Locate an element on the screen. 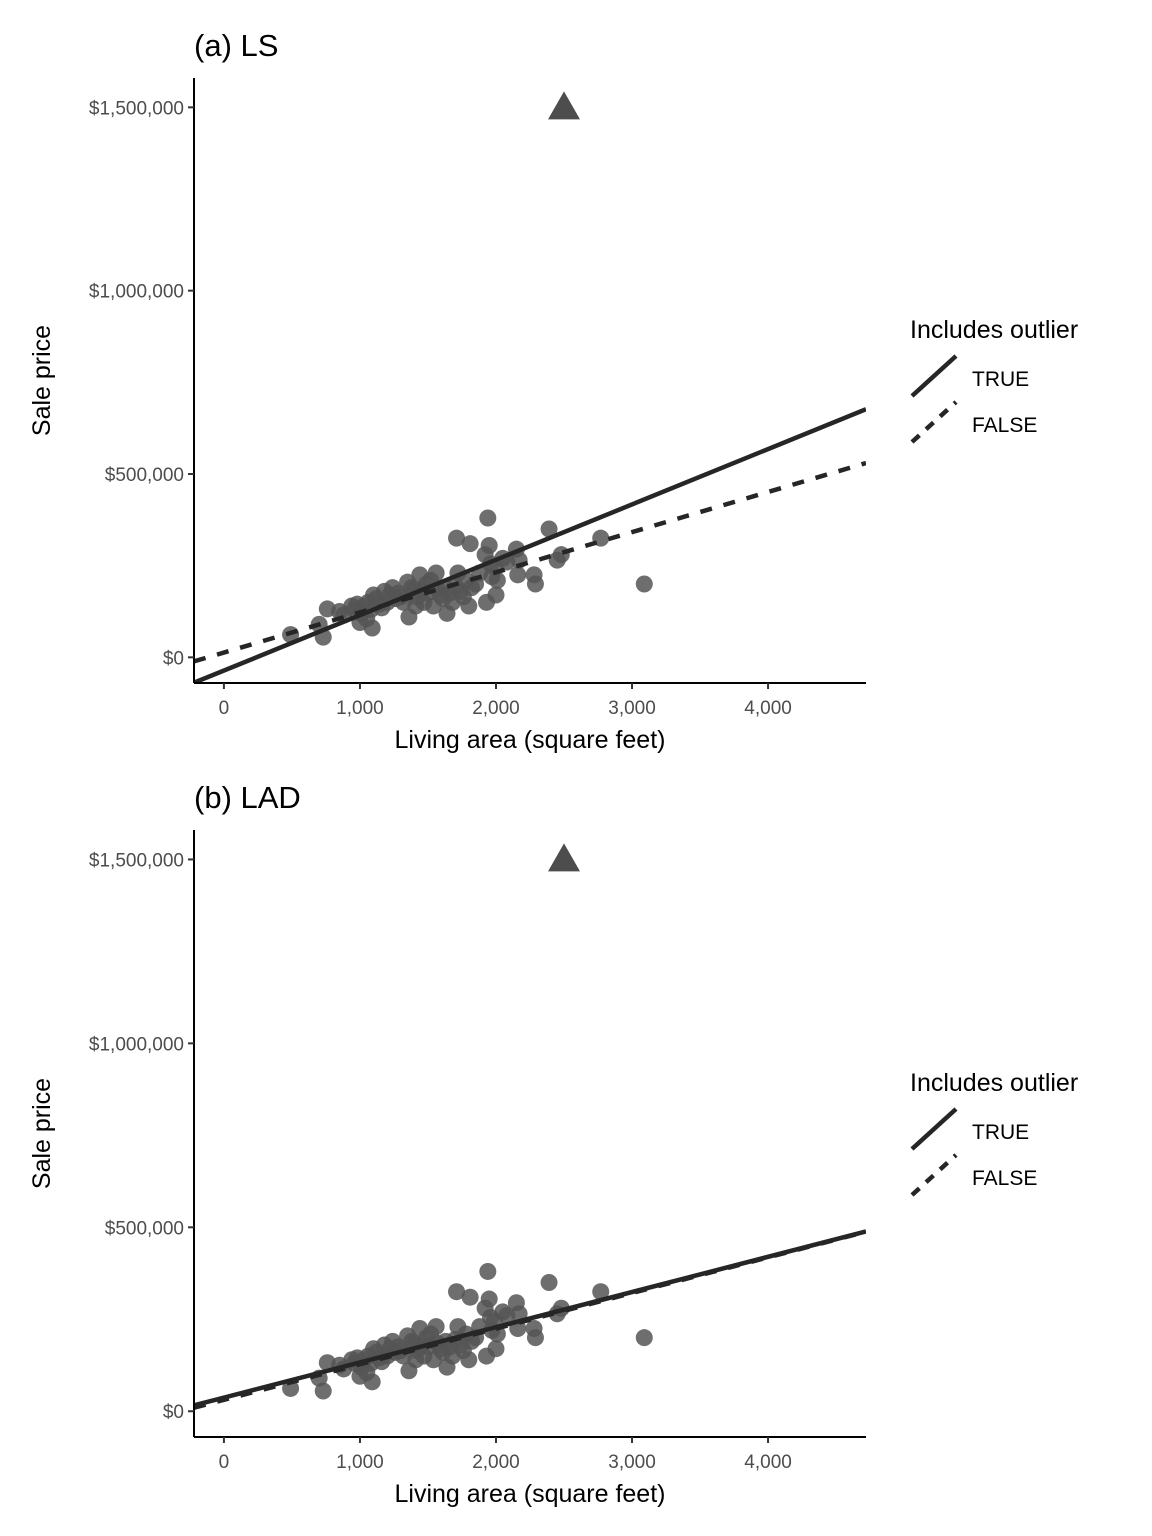  fit-line-true is located at coordinates (530, 545).